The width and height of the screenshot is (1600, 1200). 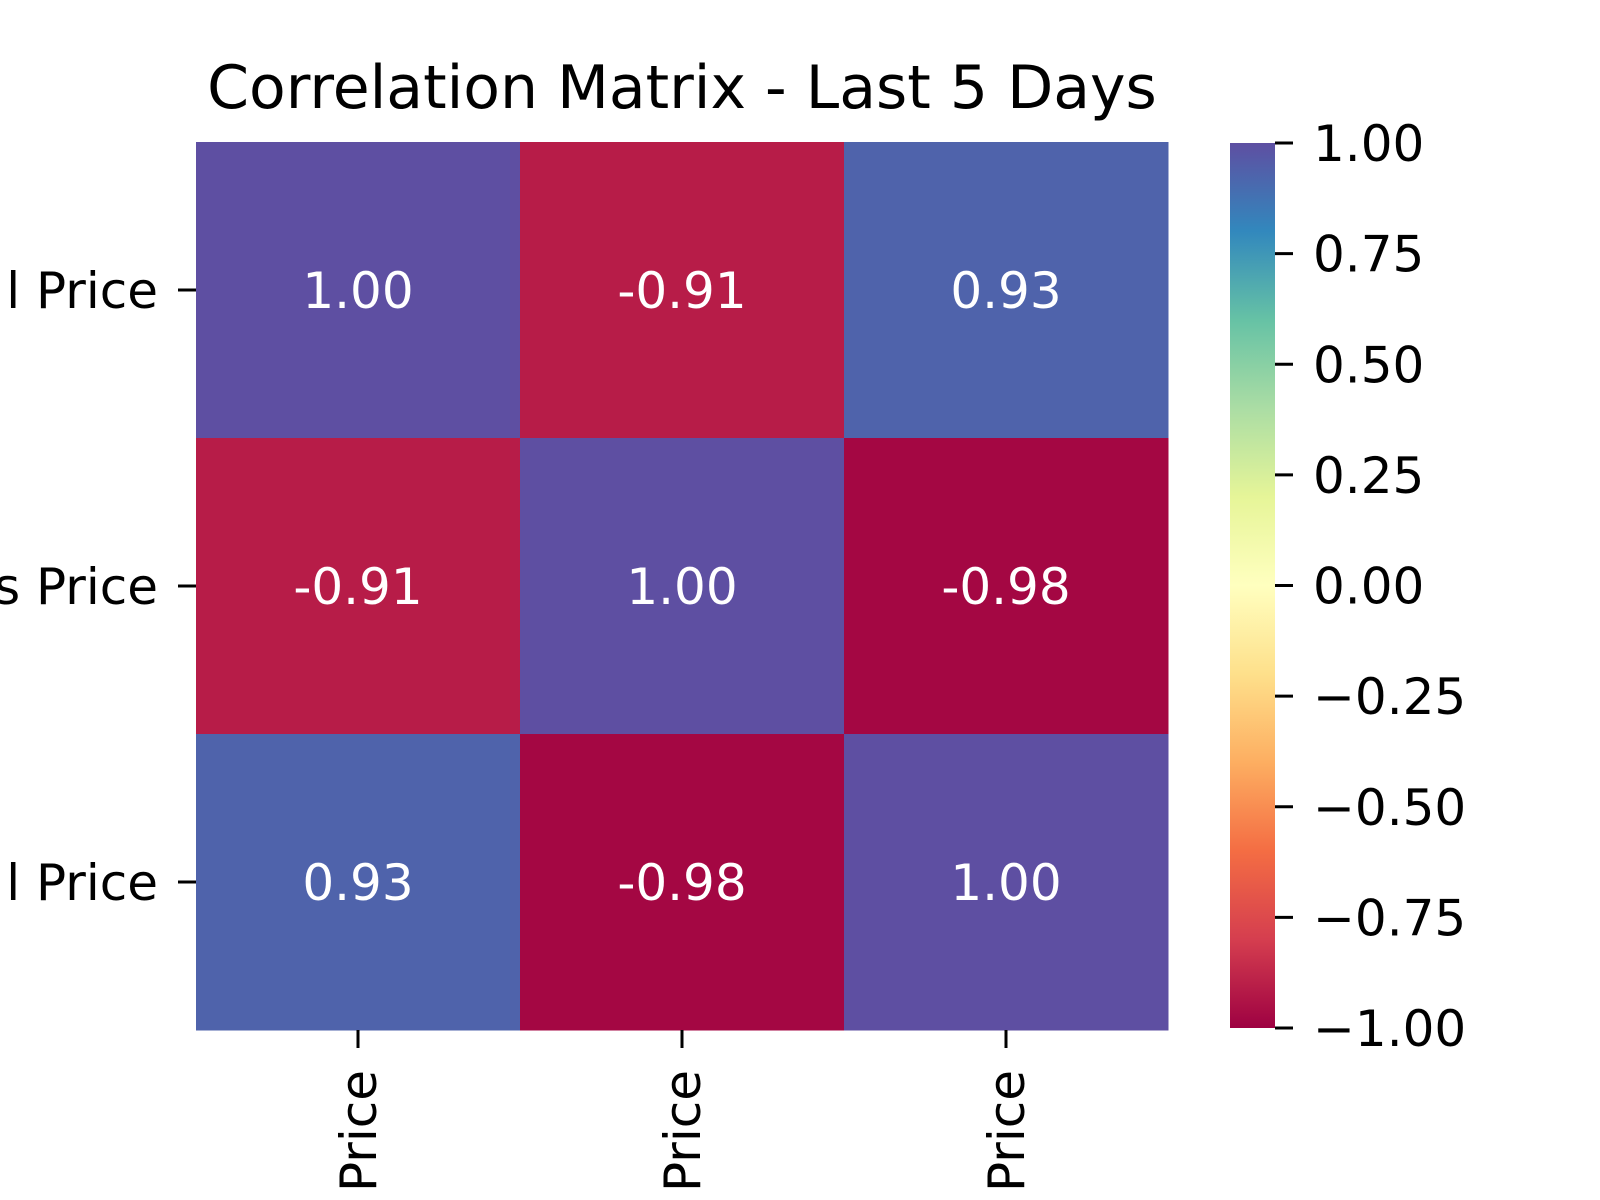 I want to click on colorbar: 1.00 0.75 0.50 0.25 0.00 −0.25 −0.50 −0.75 −1.00, so click(x=1348, y=586).